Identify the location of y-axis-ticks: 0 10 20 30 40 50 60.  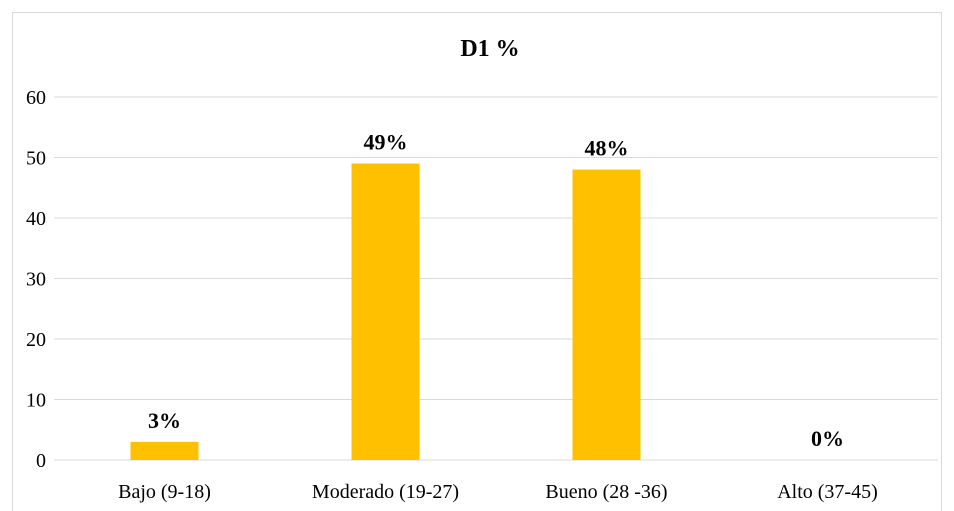
(36, 279).